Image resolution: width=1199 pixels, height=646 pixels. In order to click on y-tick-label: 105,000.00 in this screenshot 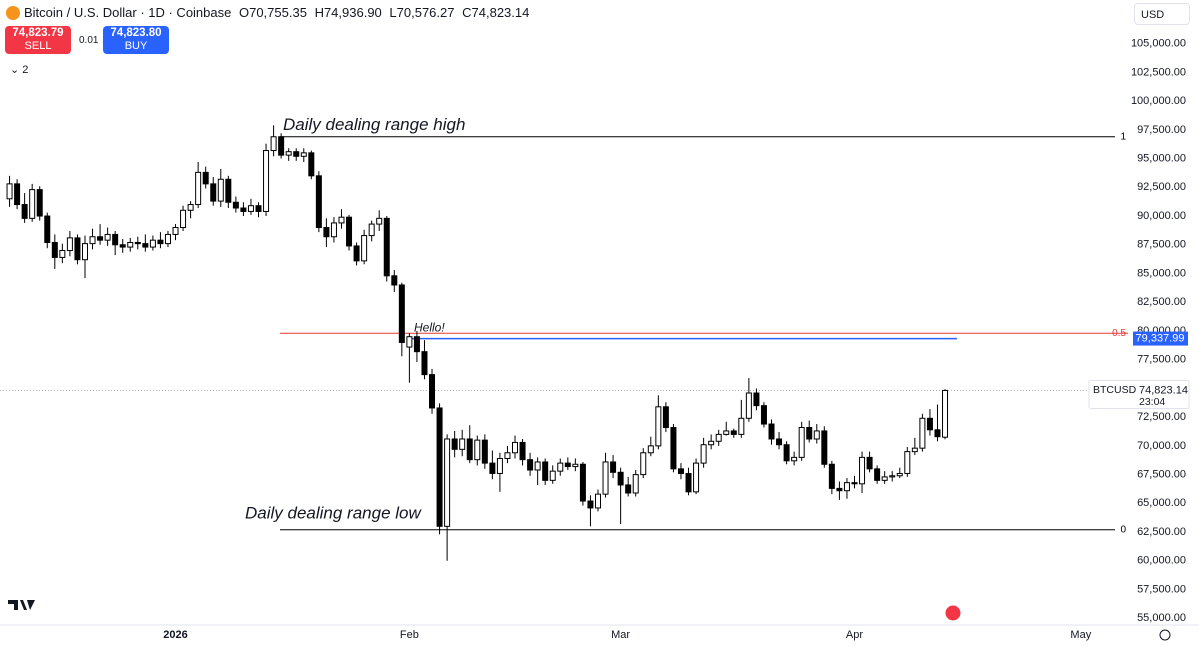, I will do `click(1158, 44)`.